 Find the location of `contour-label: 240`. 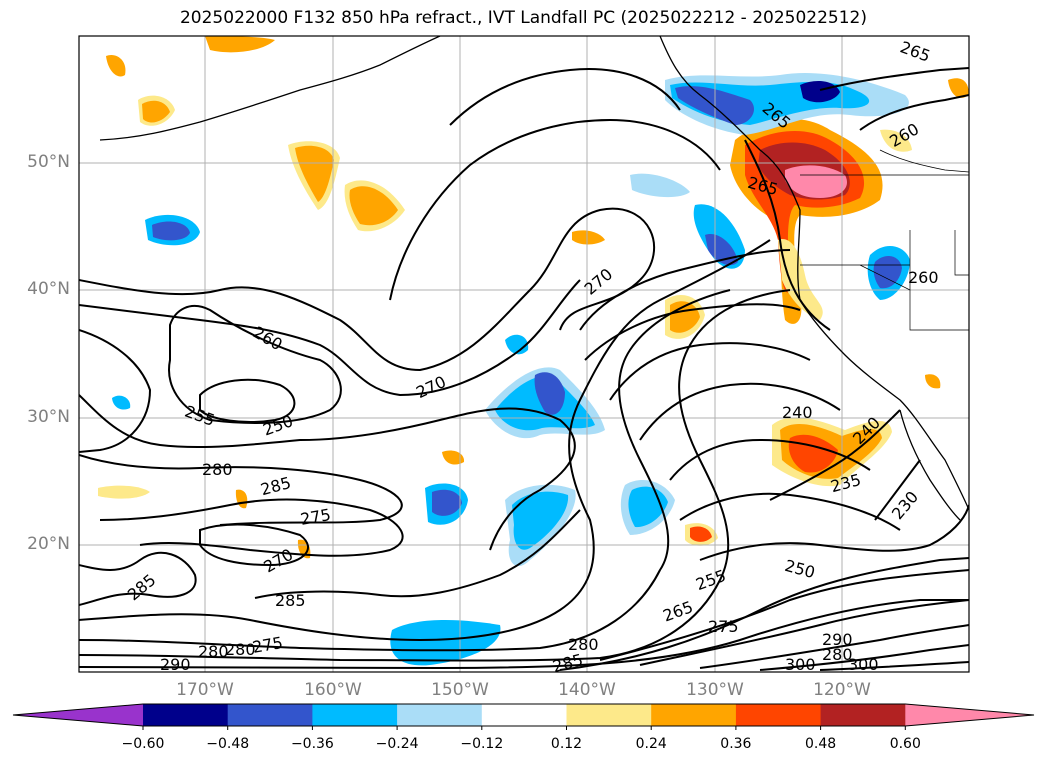

contour-label: 240 is located at coordinates (797, 412).